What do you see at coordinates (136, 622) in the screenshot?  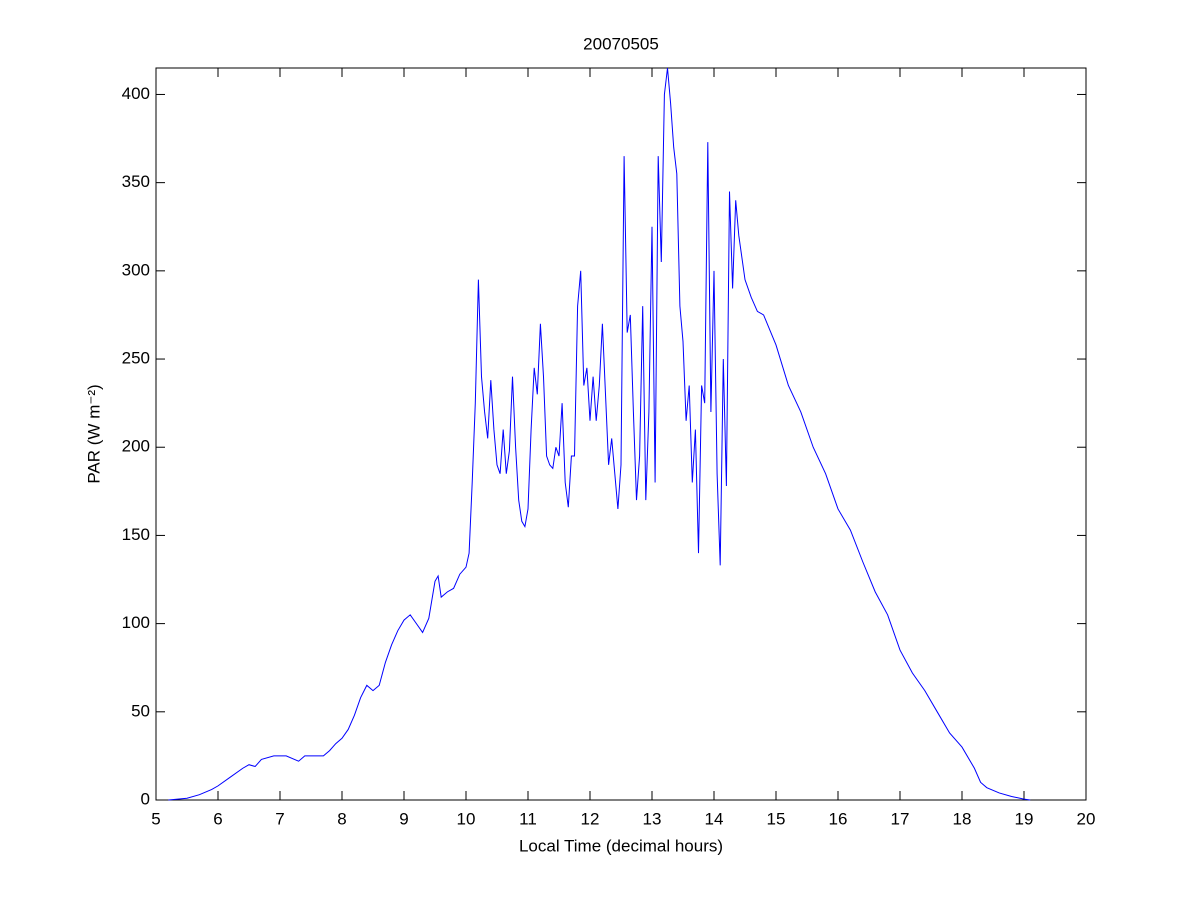 I see `y-tick-label: 100` at bounding box center [136, 622].